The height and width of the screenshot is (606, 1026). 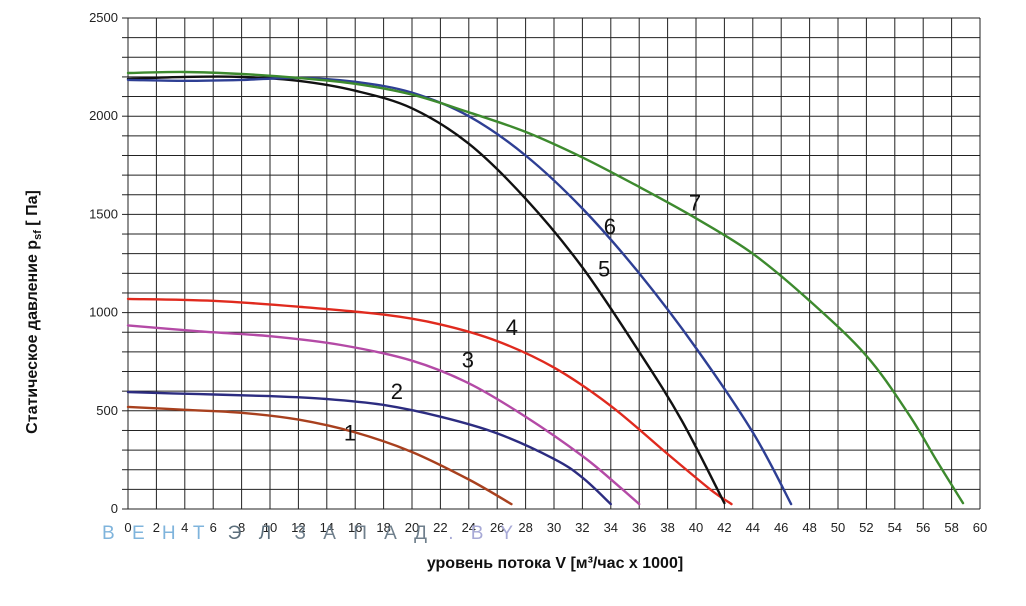 I want to click on curve-label-7: 7, so click(x=695, y=202).